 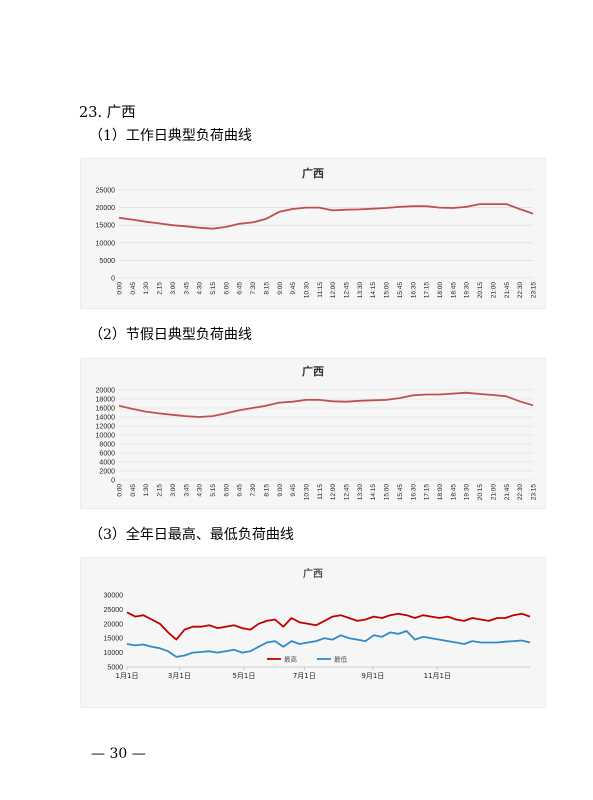 I want to click on x-tick-label: 13:30, so click(x=360, y=492).